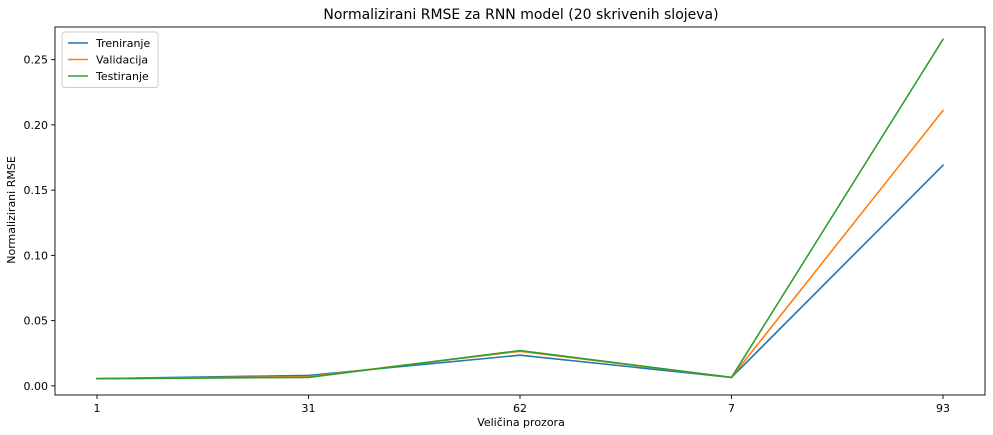 The image size is (993, 435). I want to click on x-tick-label: 93, so click(943, 408).